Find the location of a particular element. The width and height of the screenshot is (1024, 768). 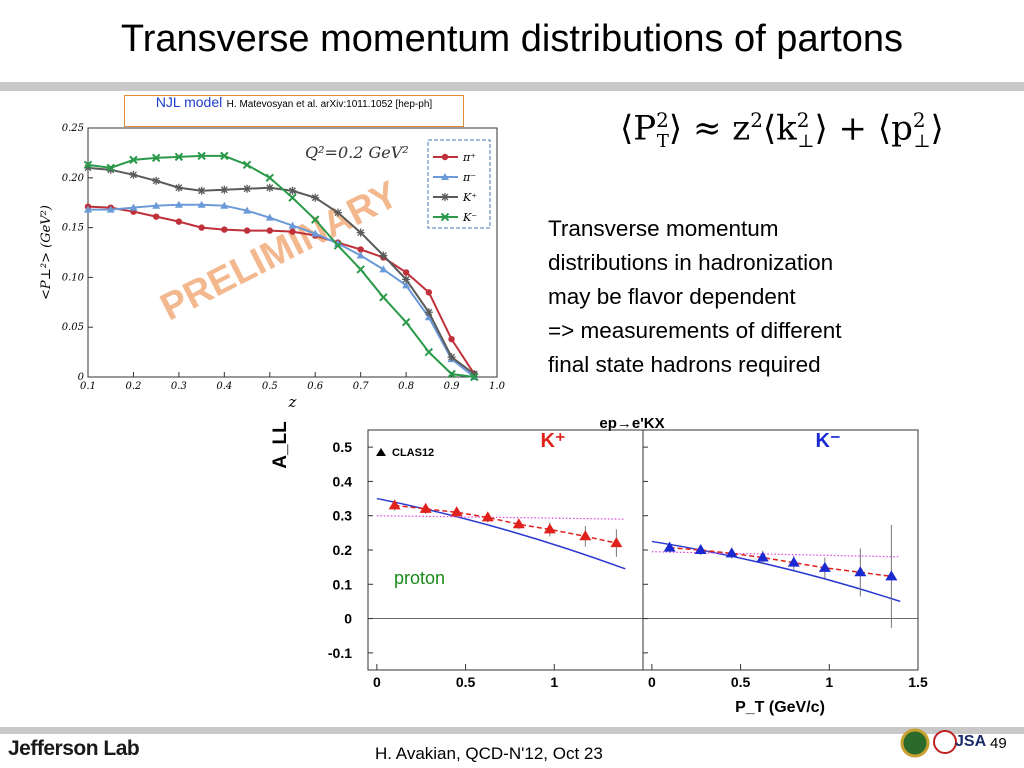

legend-label: π⁻ is located at coordinates (469, 177).